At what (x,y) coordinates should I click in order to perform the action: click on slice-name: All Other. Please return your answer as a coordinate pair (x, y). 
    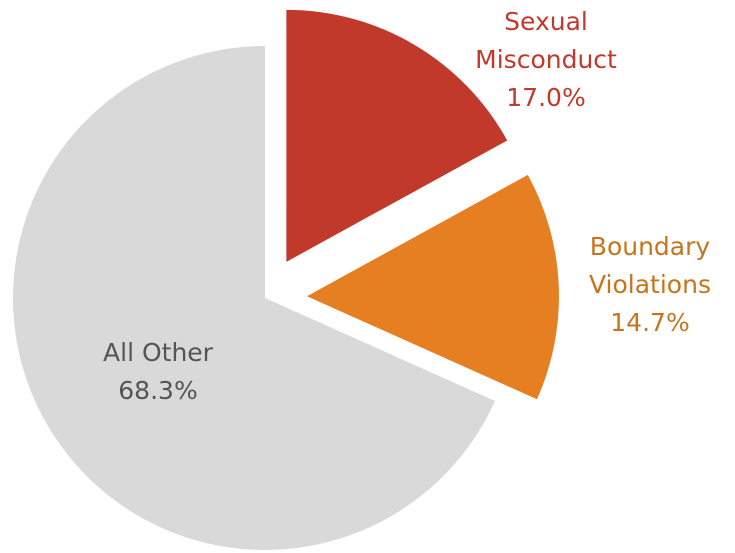
    Looking at the image, I should click on (158, 352).